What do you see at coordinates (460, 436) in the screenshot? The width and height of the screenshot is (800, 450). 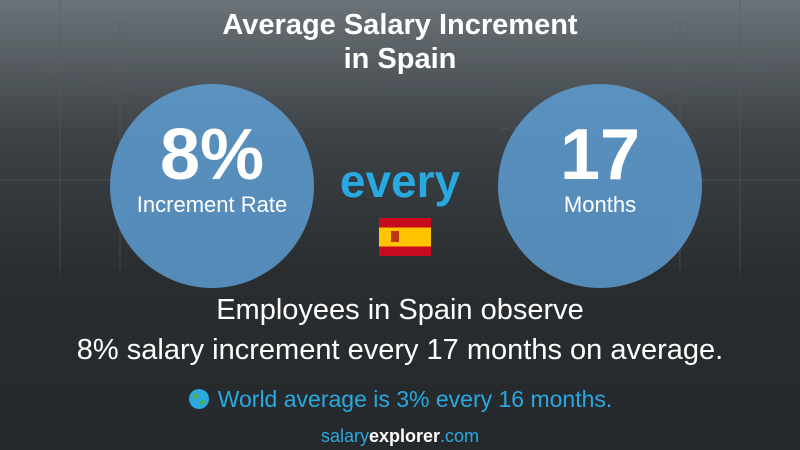 I see `footer-domain: .com` at bounding box center [460, 436].